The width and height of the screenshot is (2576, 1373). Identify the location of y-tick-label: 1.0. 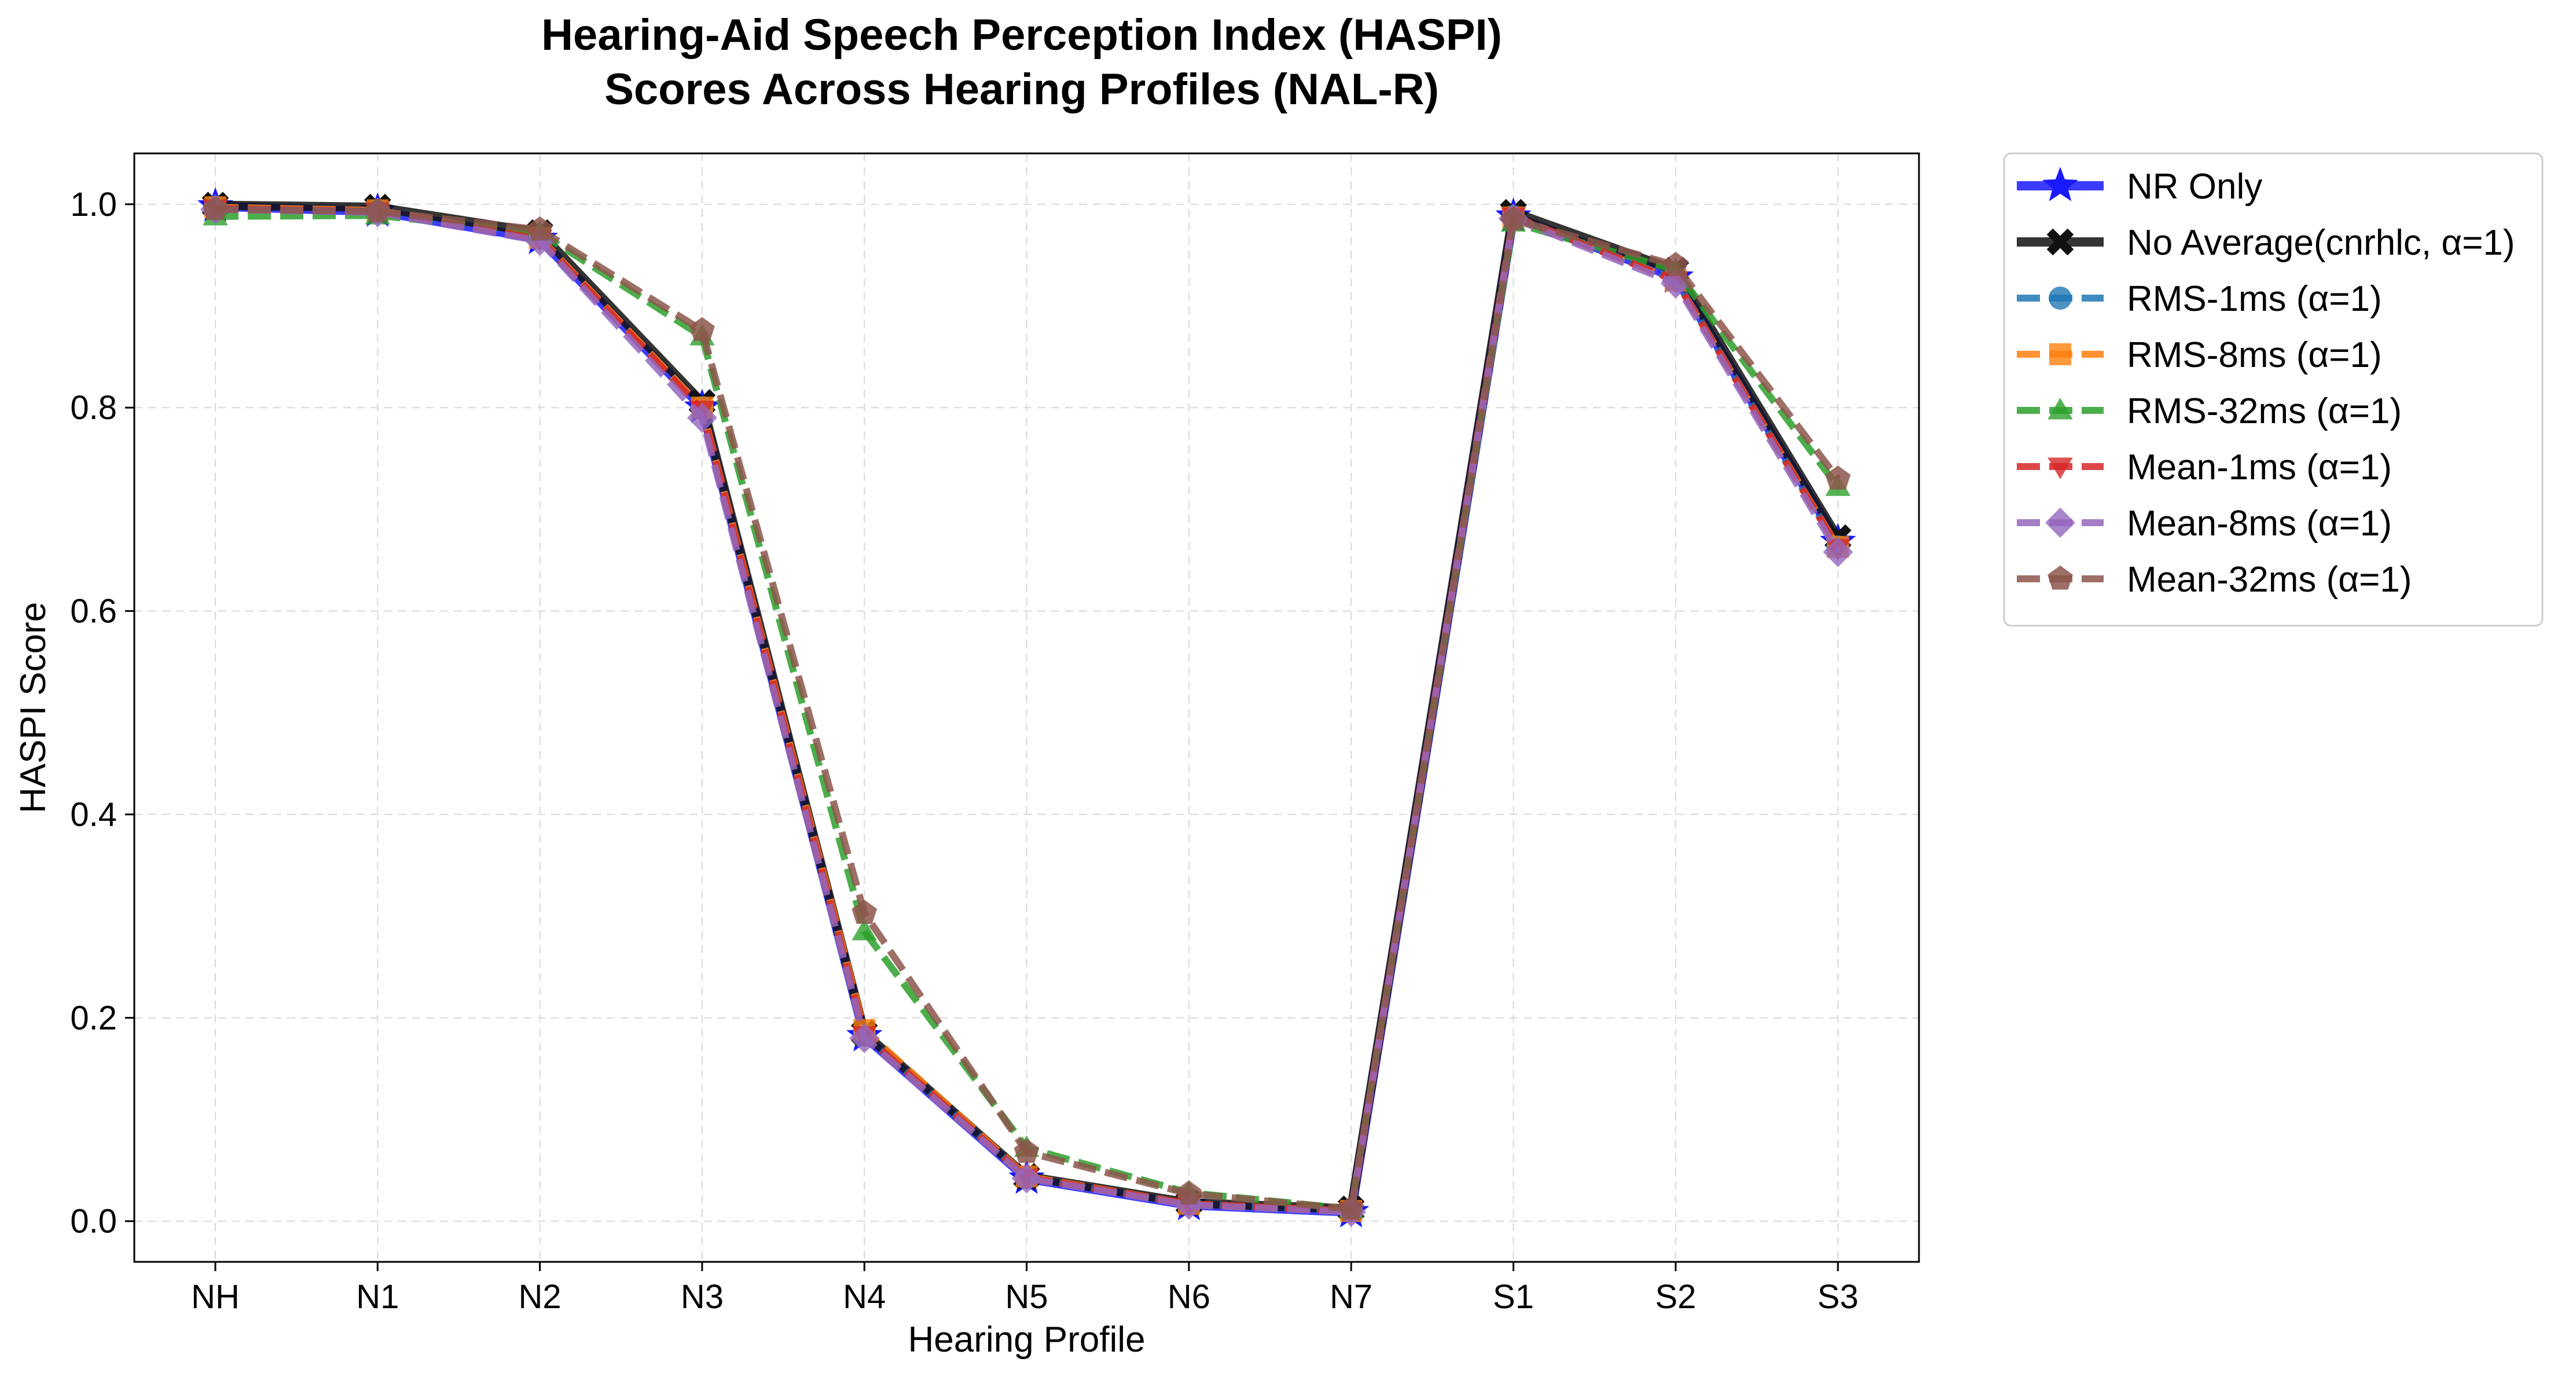
(93, 205).